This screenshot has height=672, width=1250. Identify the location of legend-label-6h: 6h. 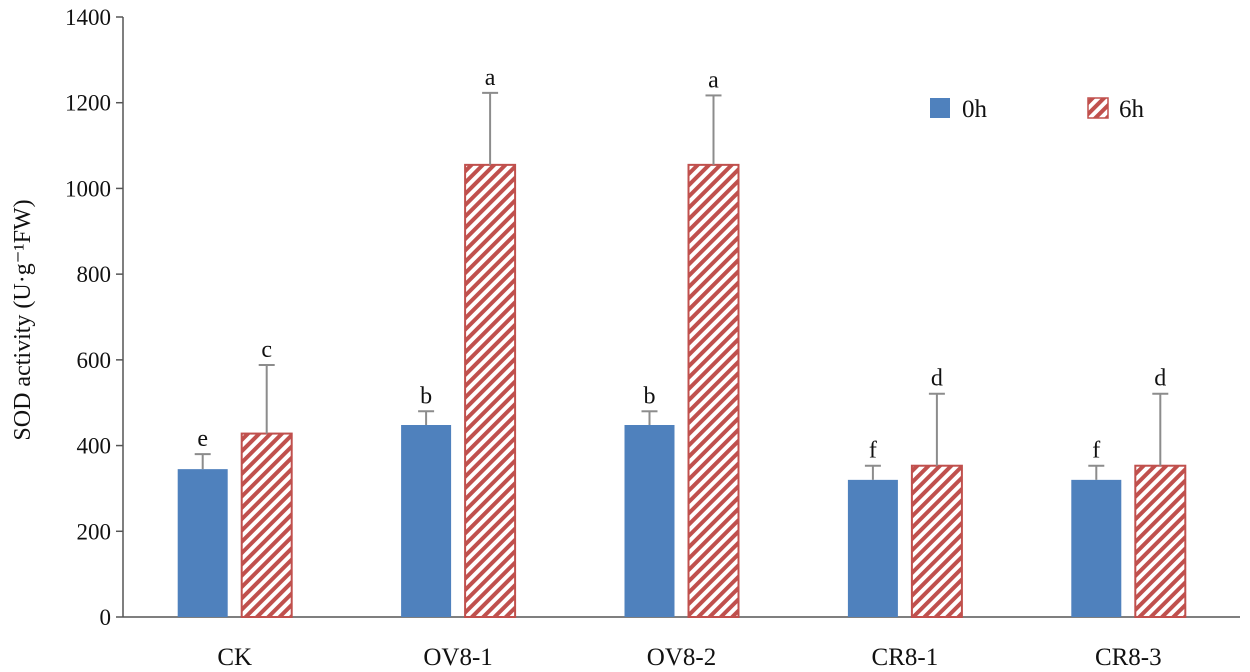
(1132, 109).